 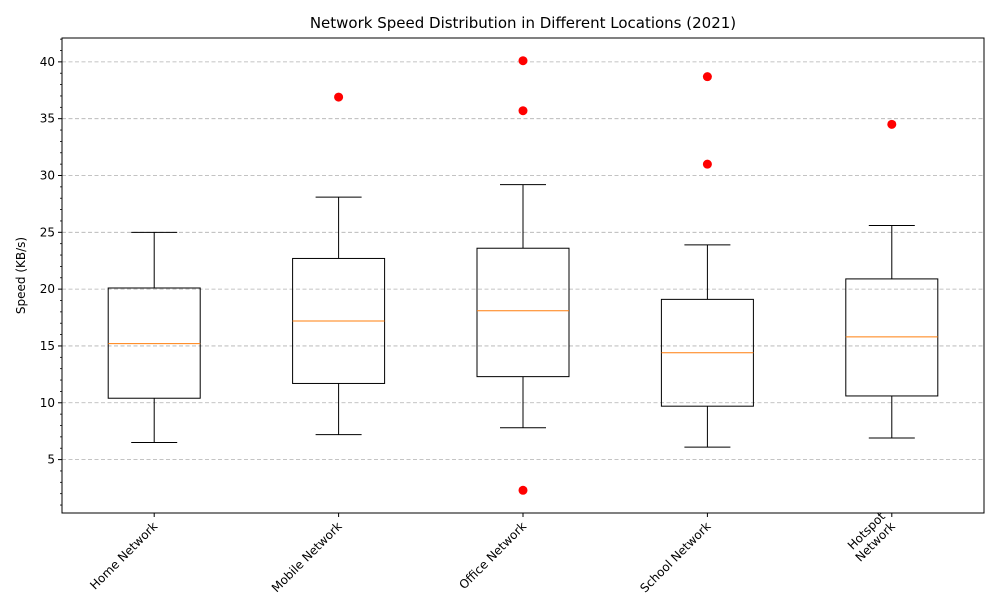 What do you see at coordinates (492, 555) in the screenshot?
I see `x-tick-label: Office Network` at bounding box center [492, 555].